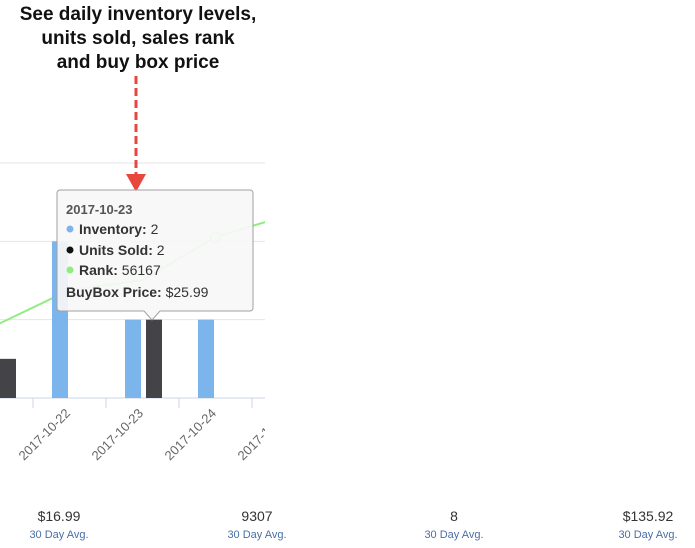 The image size is (695, 548). What do you see at coordinates (454, 516) in the screenshot?
I see `stat-value: 8` at bounding box center [454, 516].